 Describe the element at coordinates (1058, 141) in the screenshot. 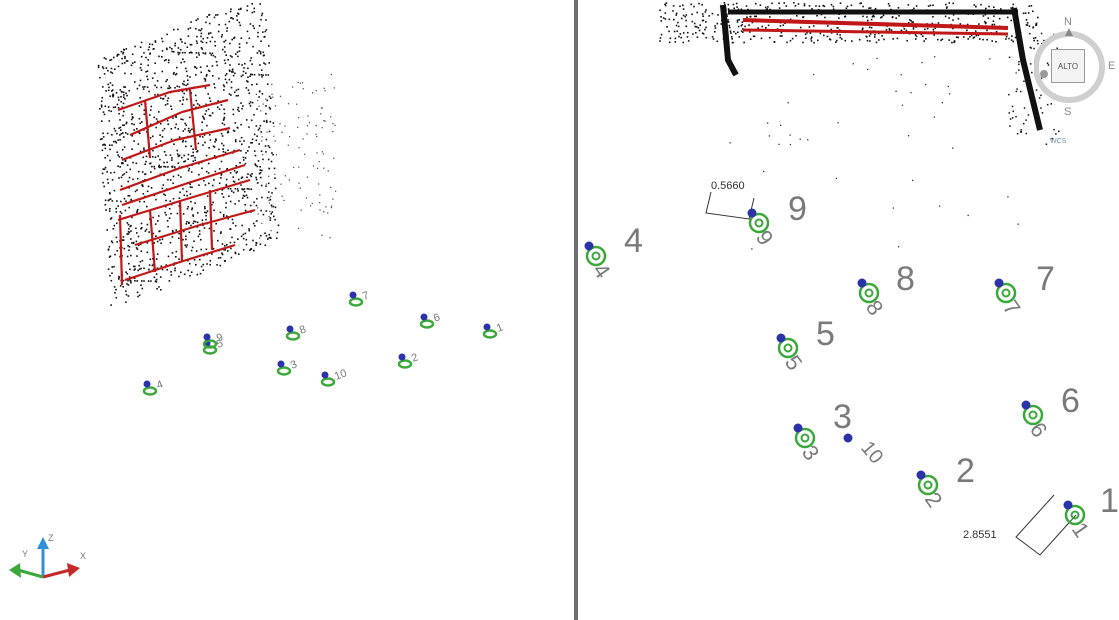

I see `ucs-menu: WCS` at that location.